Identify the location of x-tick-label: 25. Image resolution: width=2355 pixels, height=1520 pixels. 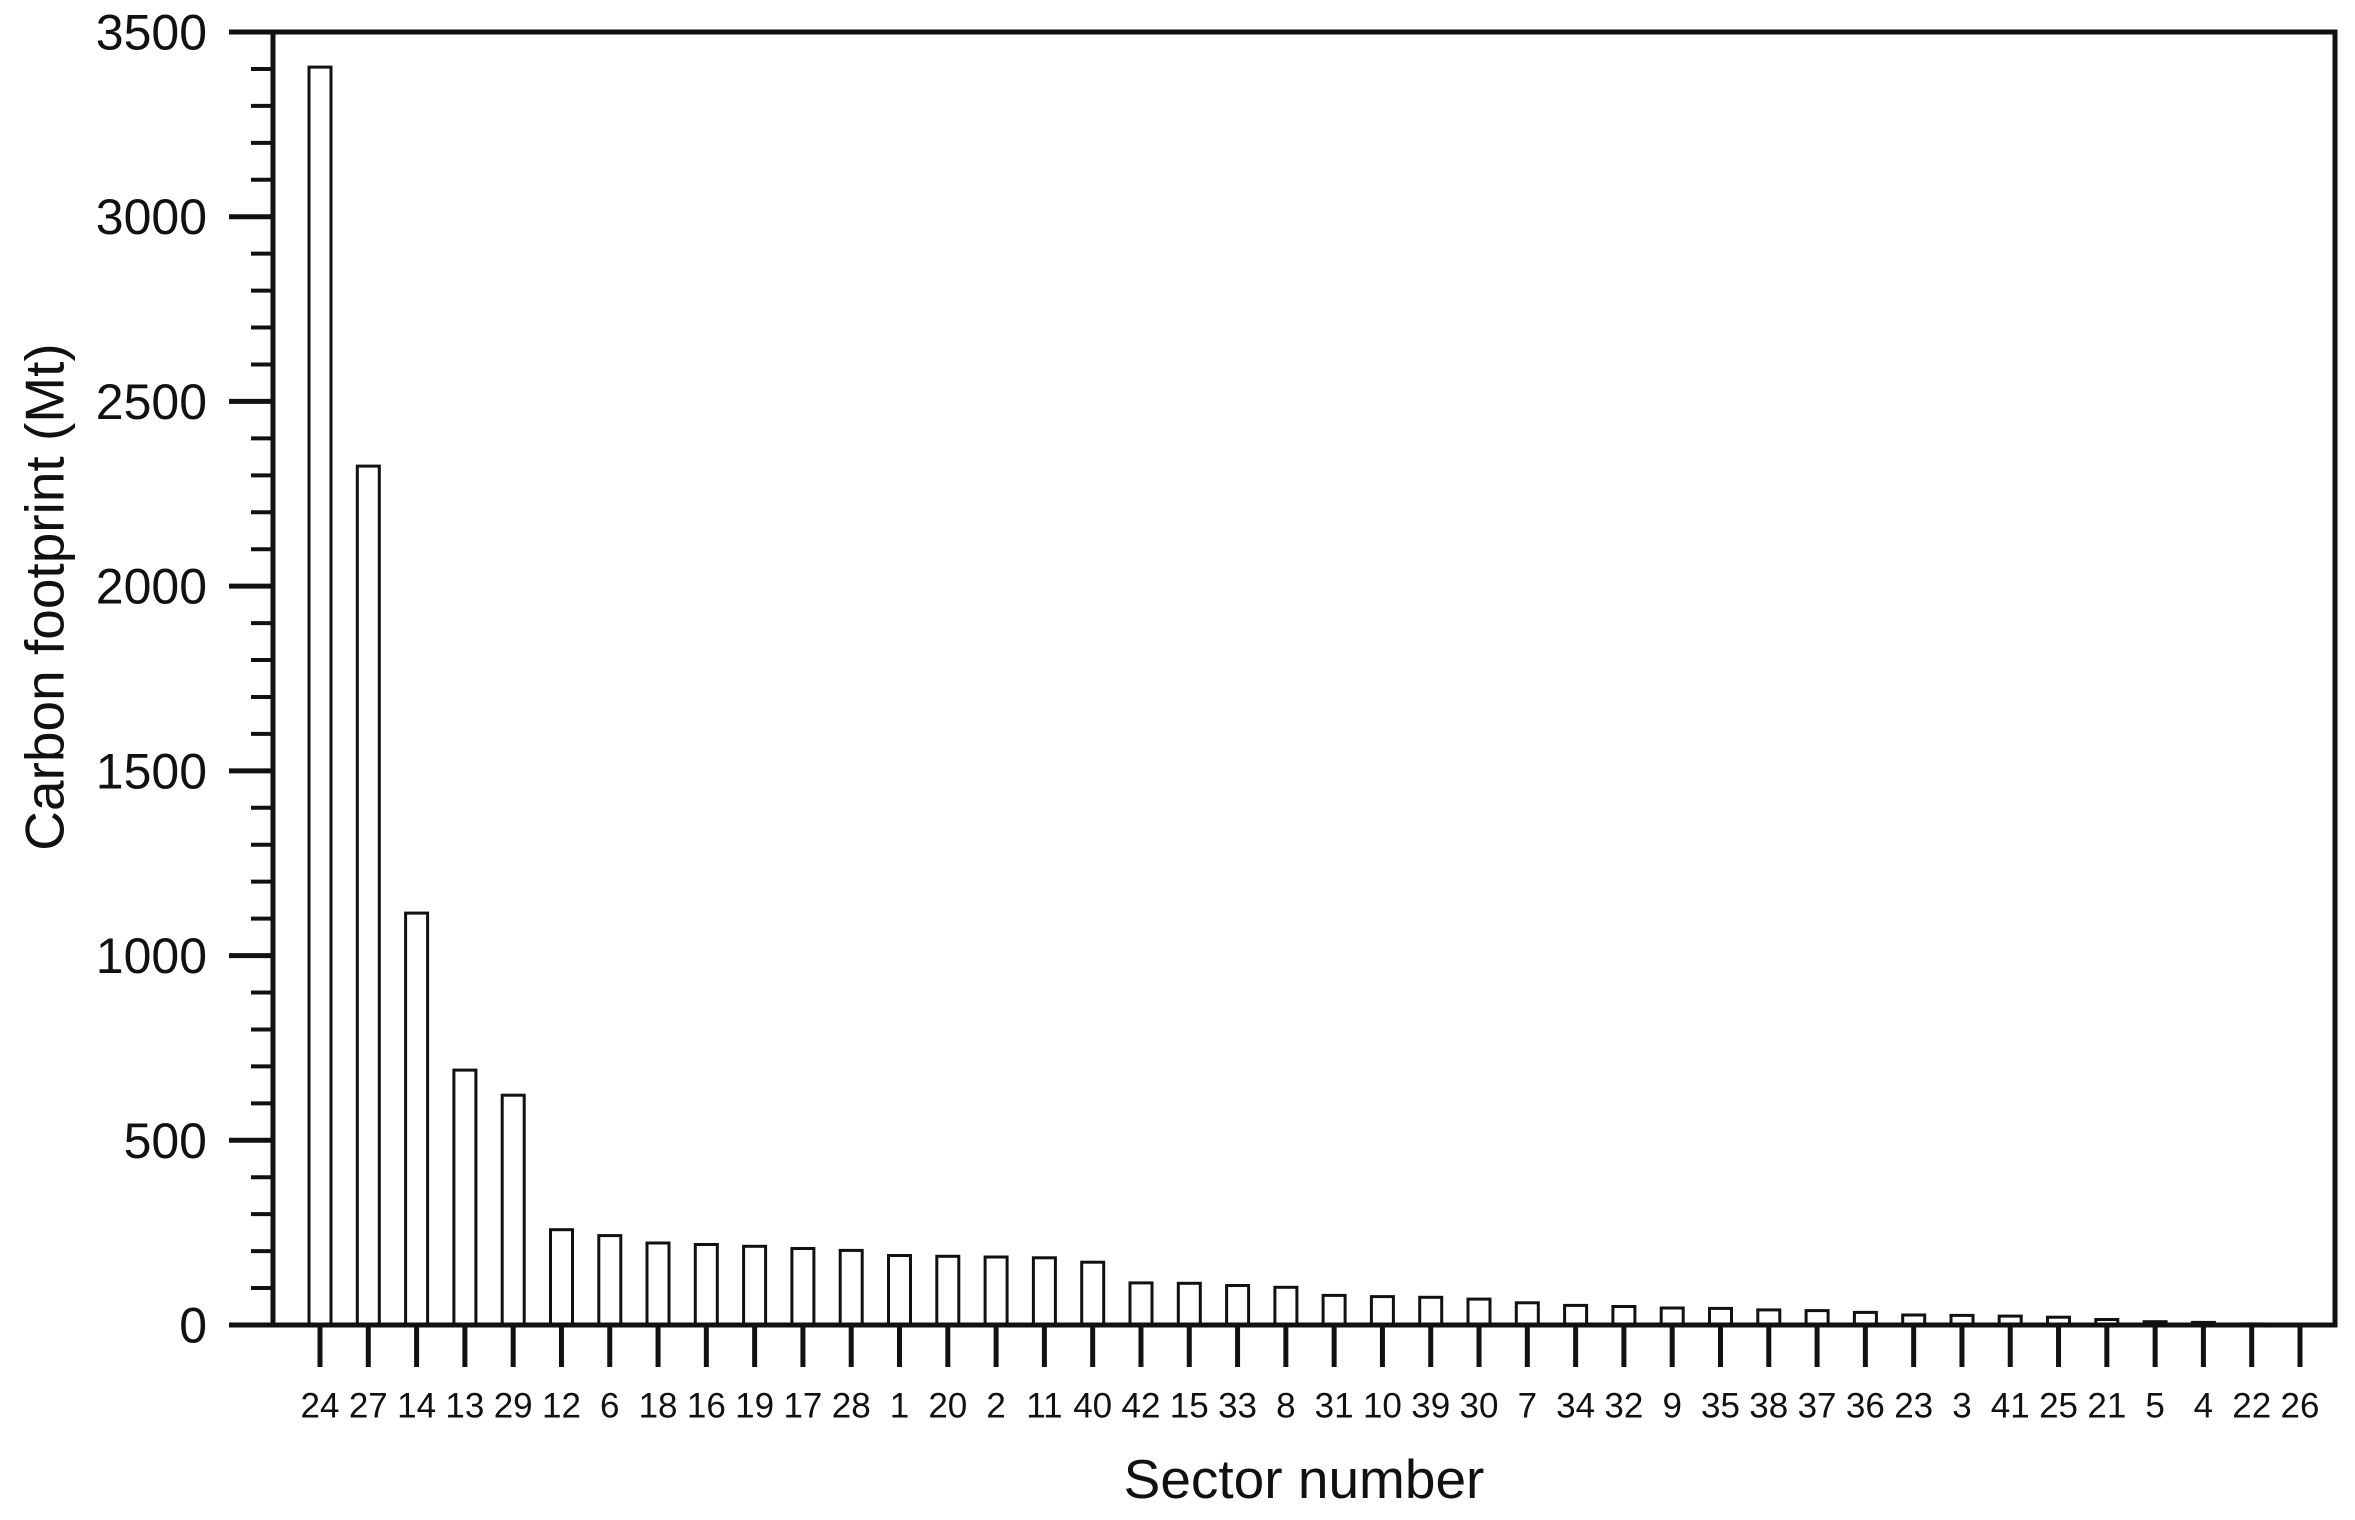
(2058, 1405).